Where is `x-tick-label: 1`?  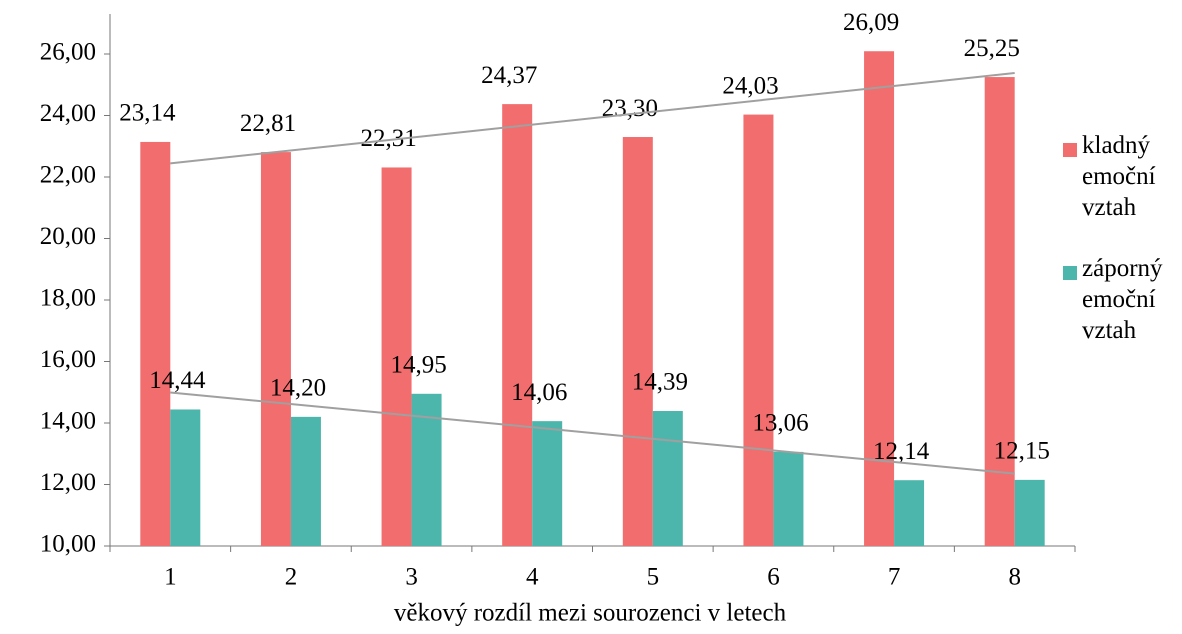 x-tick-label: 1 is located at coordinates (170, 577).